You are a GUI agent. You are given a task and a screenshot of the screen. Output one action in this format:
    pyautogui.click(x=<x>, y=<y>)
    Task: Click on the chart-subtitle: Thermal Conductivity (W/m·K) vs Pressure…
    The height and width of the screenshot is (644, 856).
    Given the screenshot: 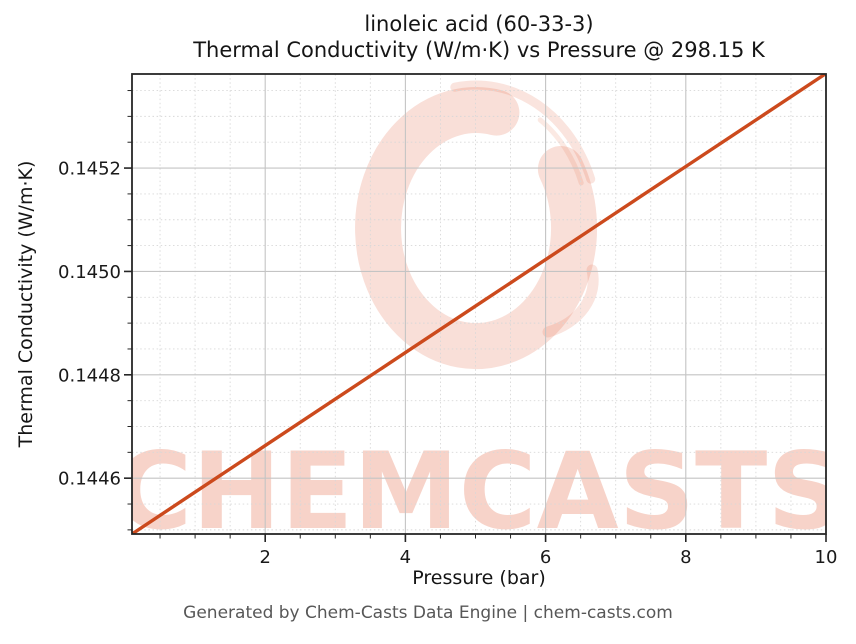 What is the action you would take?
    pyautogui.click(x=479, y=50)
    